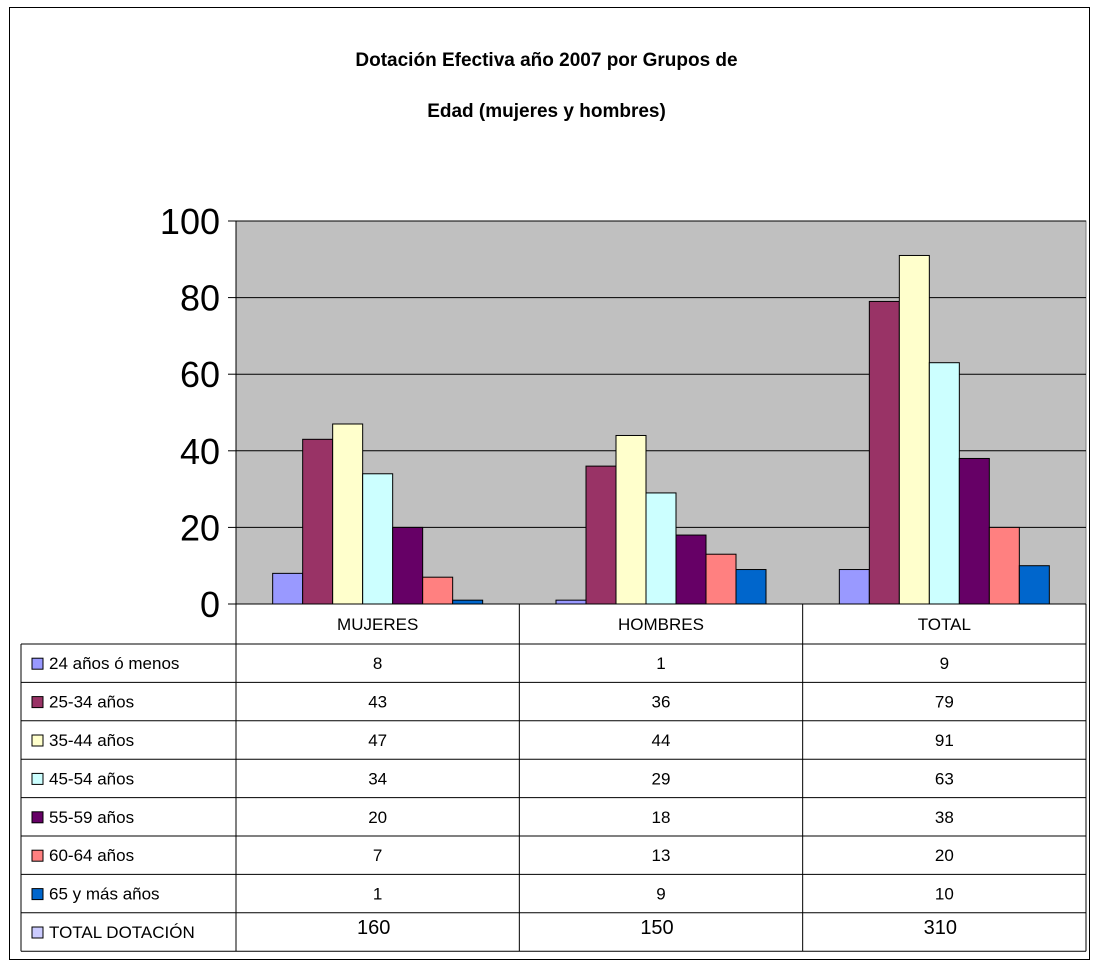  What do you see at coordinates (377, 855) in the screenshot?
I see `data-value: 7` at bounding box center [377, 855].